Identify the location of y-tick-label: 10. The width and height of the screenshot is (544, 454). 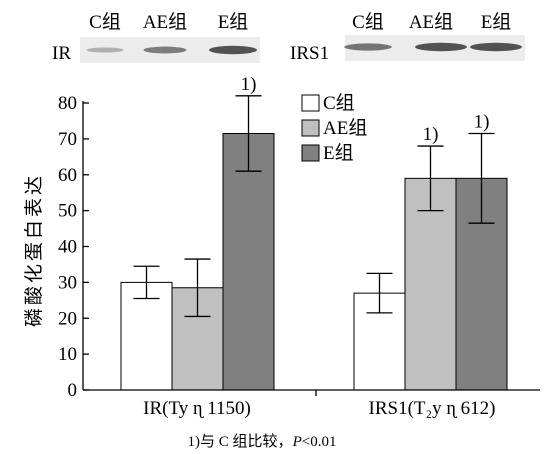
(67, 354).